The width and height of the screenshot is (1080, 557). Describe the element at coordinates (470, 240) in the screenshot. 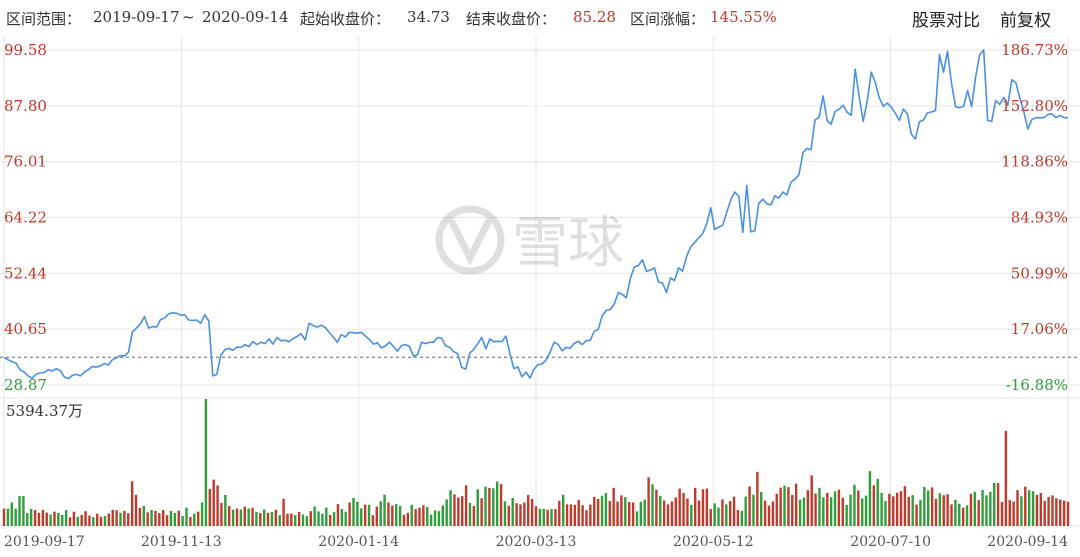

I see `watermark-logo-icon` at that location.